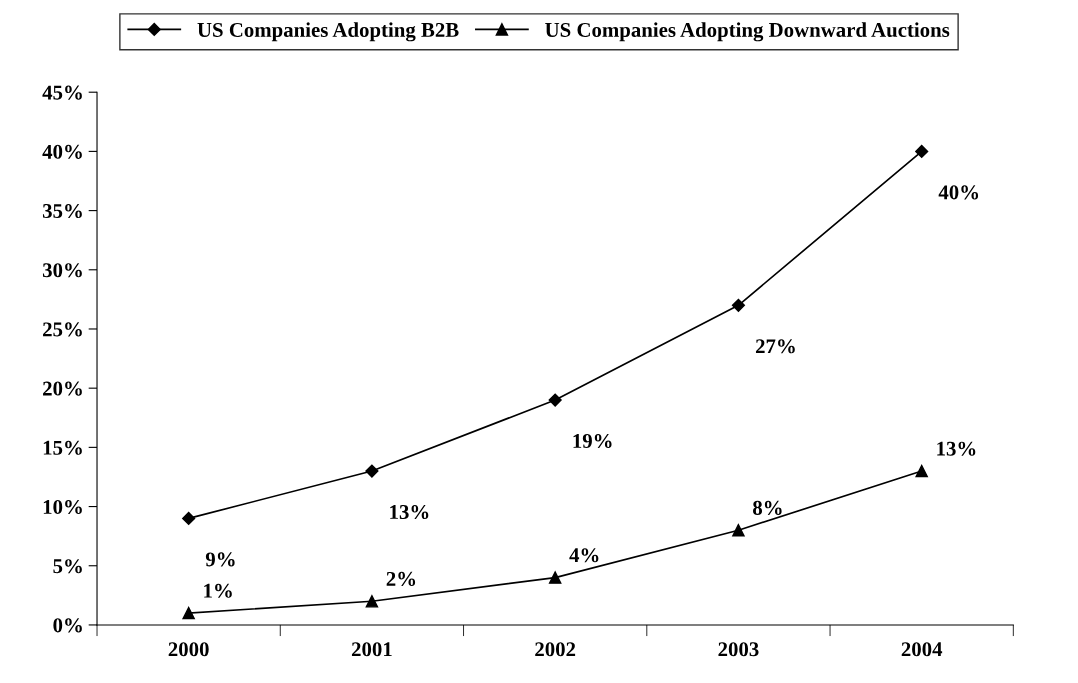  What do you see at coordinates (62, 270) in the screenshot?
I see `y-tick-label: 30%` at bounding box center [62, 270].